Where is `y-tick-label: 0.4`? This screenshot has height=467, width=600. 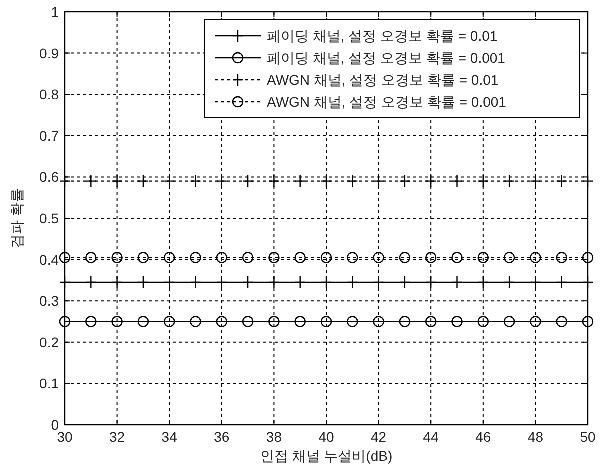 y-tick-label: 0.4 is located at coordinates (50, 260).